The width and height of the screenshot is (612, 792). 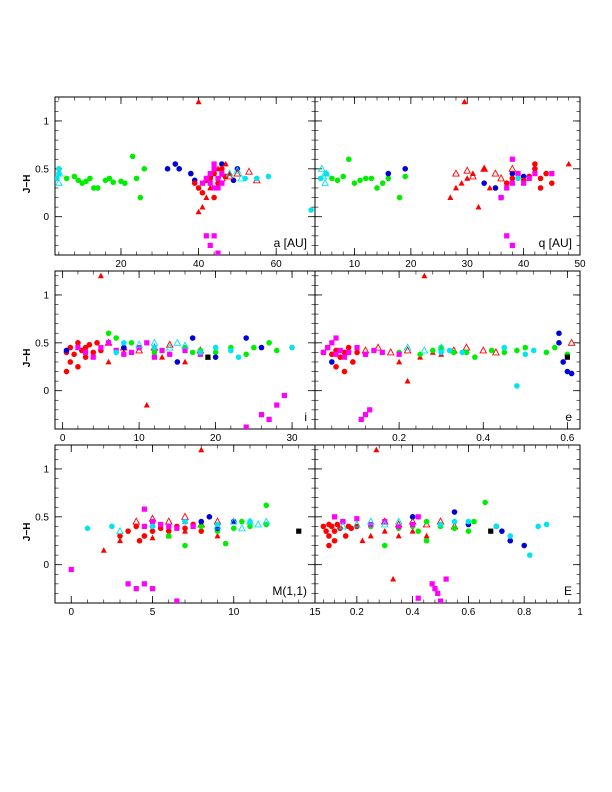 I want to click on x-tick-label: 0.8, so click(x=524, y=612).